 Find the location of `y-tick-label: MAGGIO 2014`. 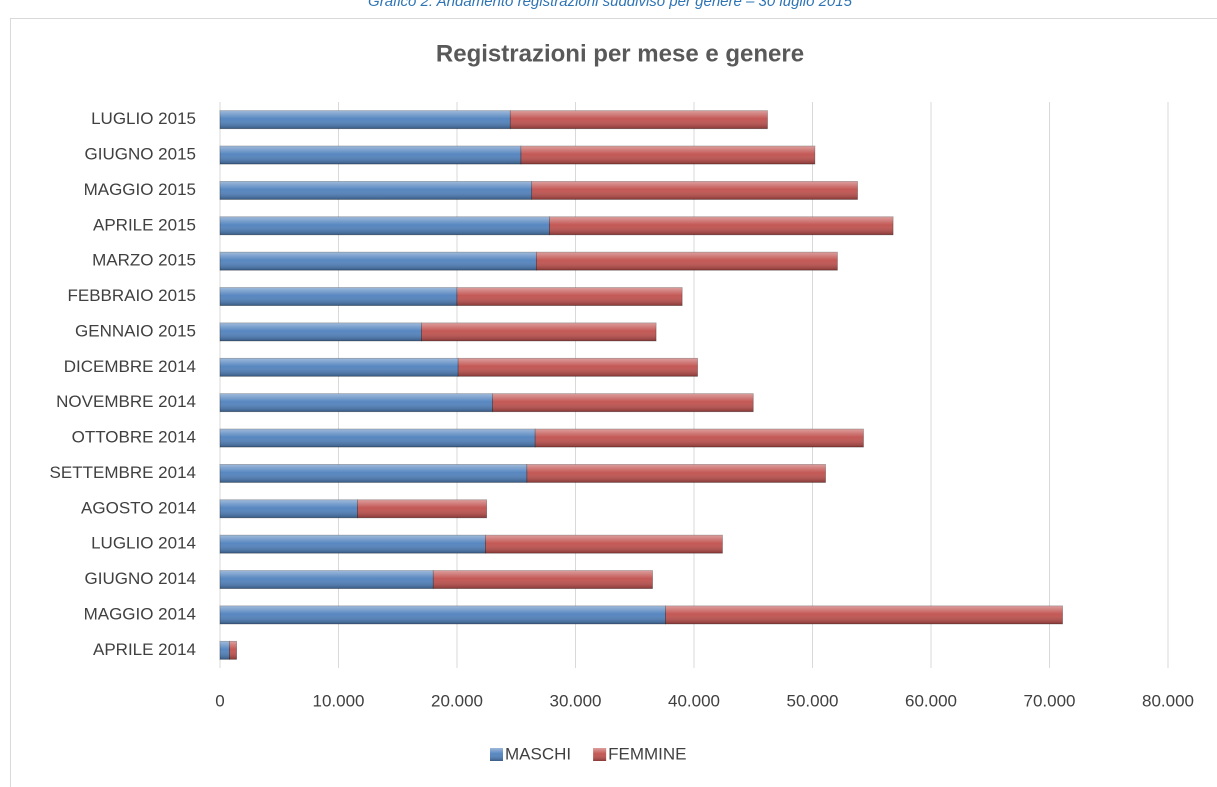

y-tick-label: MAGGIO 2014 is located at coordinates (140, 613).